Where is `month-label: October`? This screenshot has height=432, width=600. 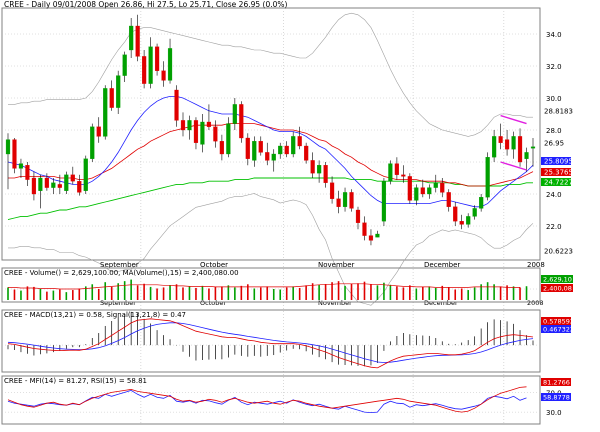 month-label: October is located at coordinates (214, 265).